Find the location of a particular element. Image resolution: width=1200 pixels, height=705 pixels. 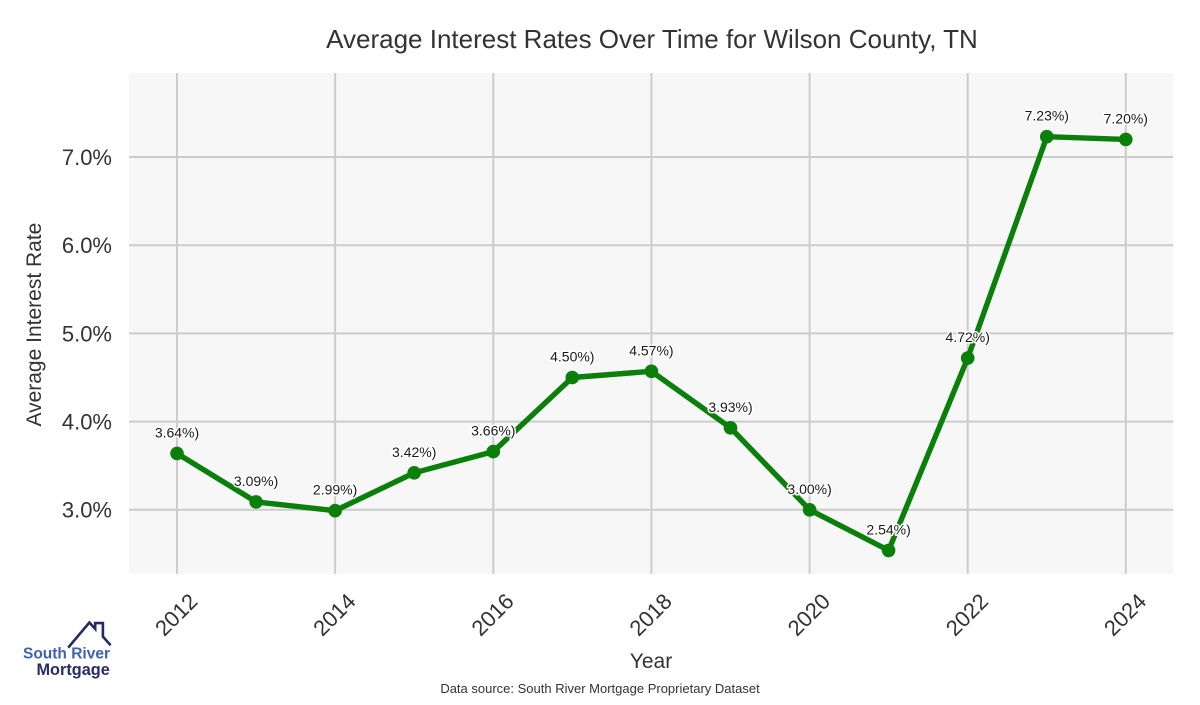

svg-text: 7.20%) is located at coordinates (1126, 118).